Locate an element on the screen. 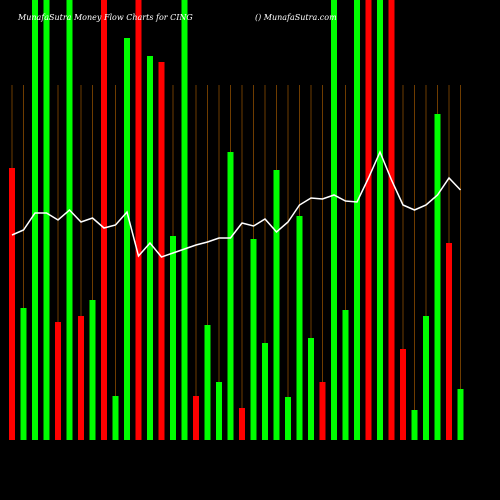 This screenshot has width=500, height=500. chart-title: MunafaSutra Money Flow Charts for CING is located at coordinates (105, 17).